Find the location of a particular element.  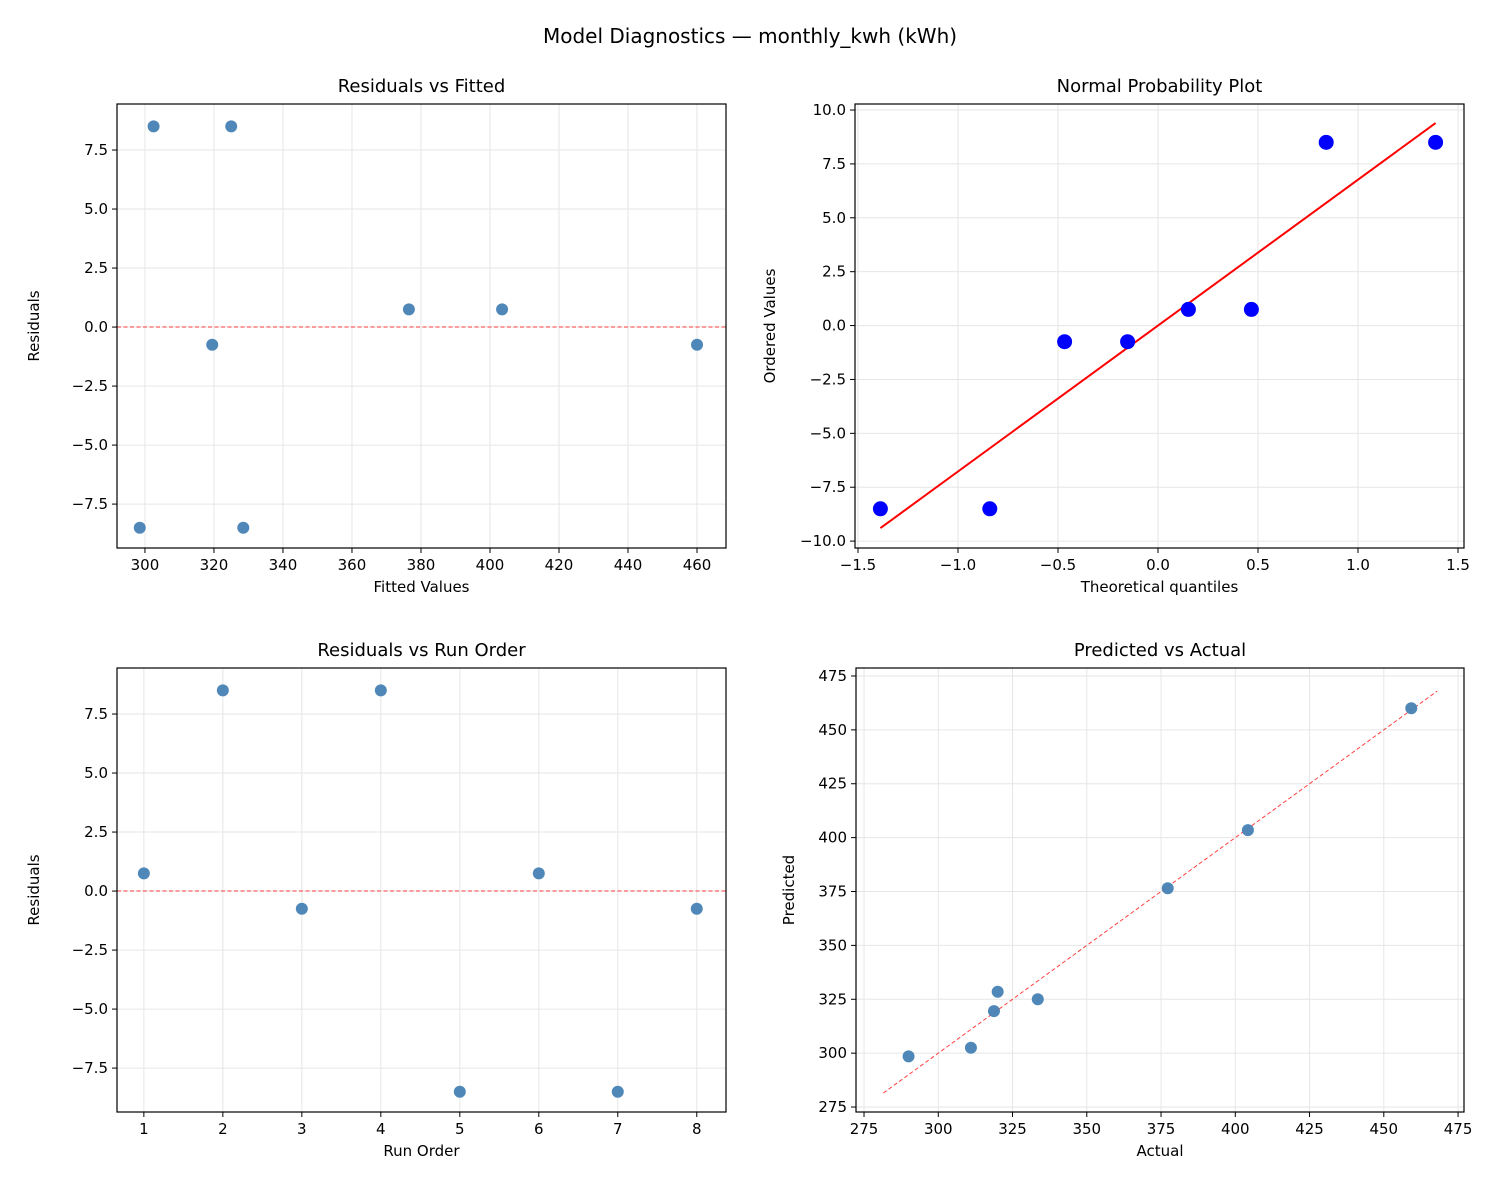

x-tick-label: 7 is located at coordinates (618, 1129).